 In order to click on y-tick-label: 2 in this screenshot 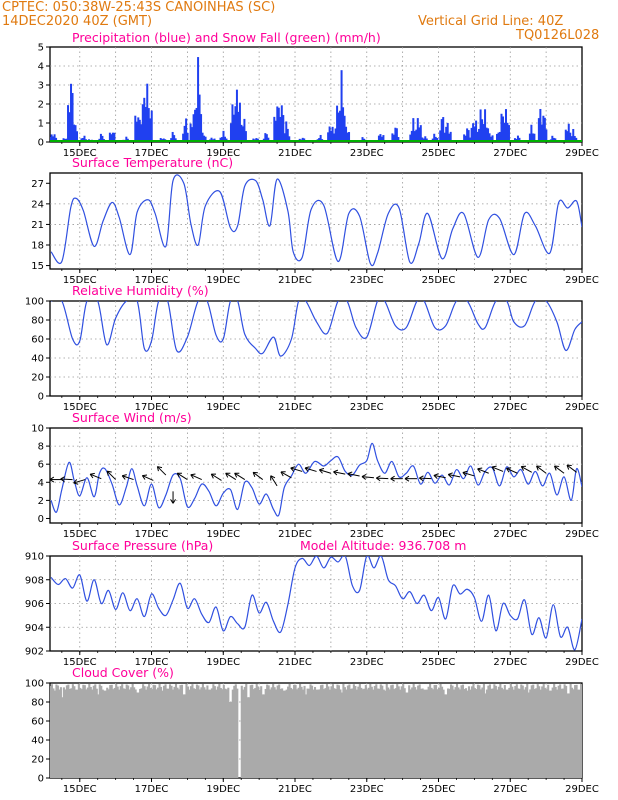, I will do `click(41, 501)`.